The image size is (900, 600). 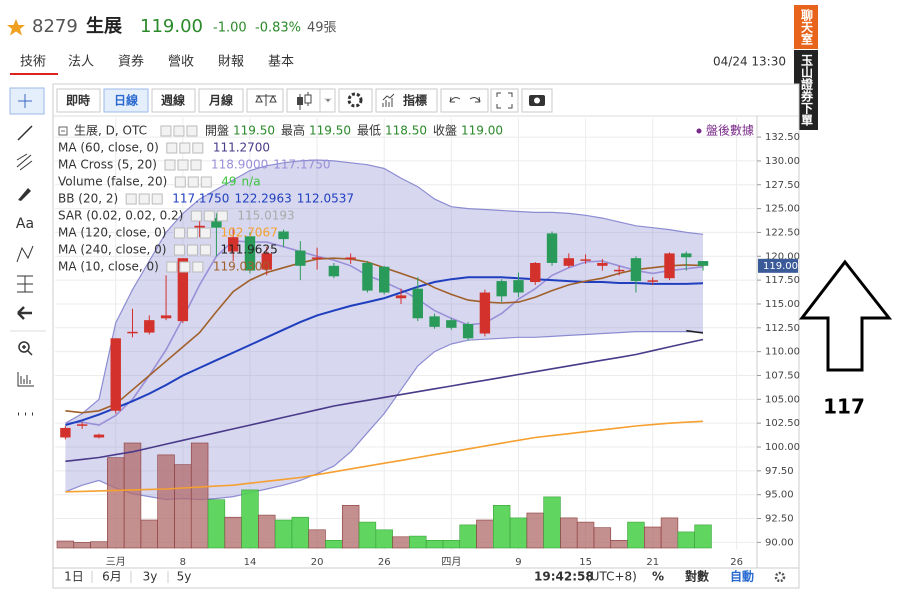 What do you see at coordinates (782, 352) in the screenshot?
I see `y-tick-label: 110.00` at bounding box center [782, 352].